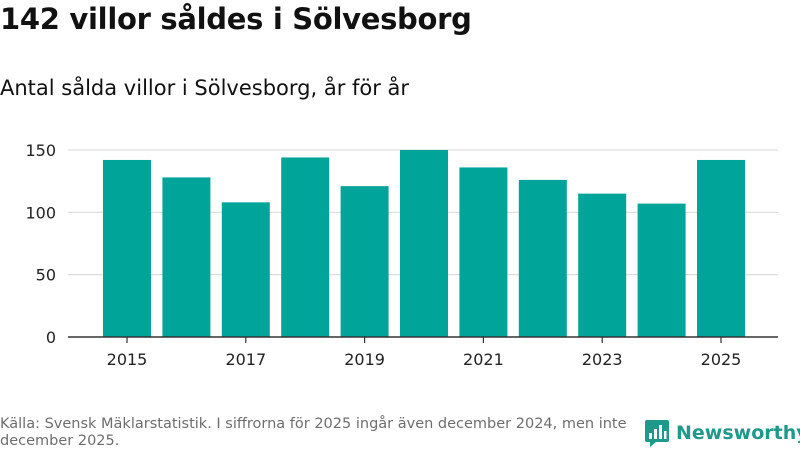  What do you see at coordinates (305, 247) in the screenshot?
I see `bar-2018` at bounding box center [305, 247].